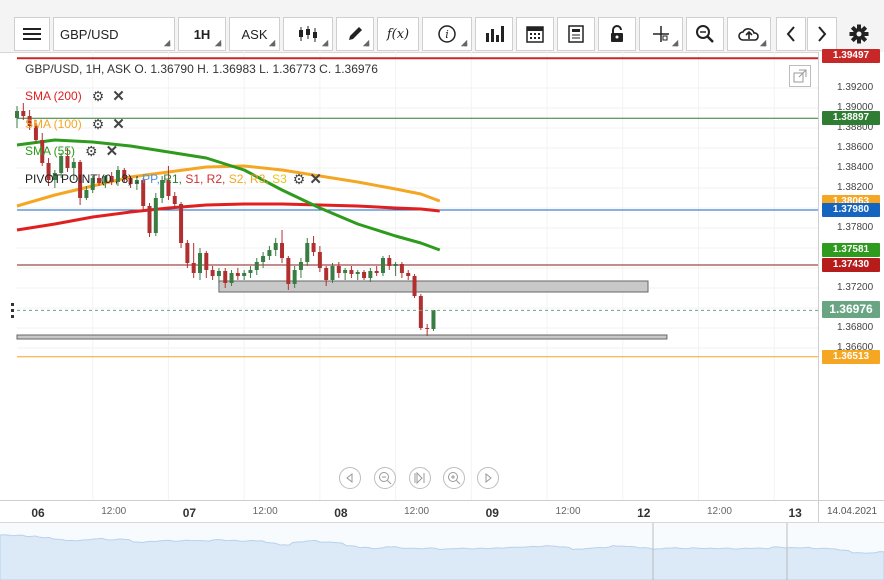 The width and height of the screenshot is (884, 580). What do you see at coordinates (791, 34) in the screenshot?
I see `scroll-left-button` at bounding box center [791, 34].